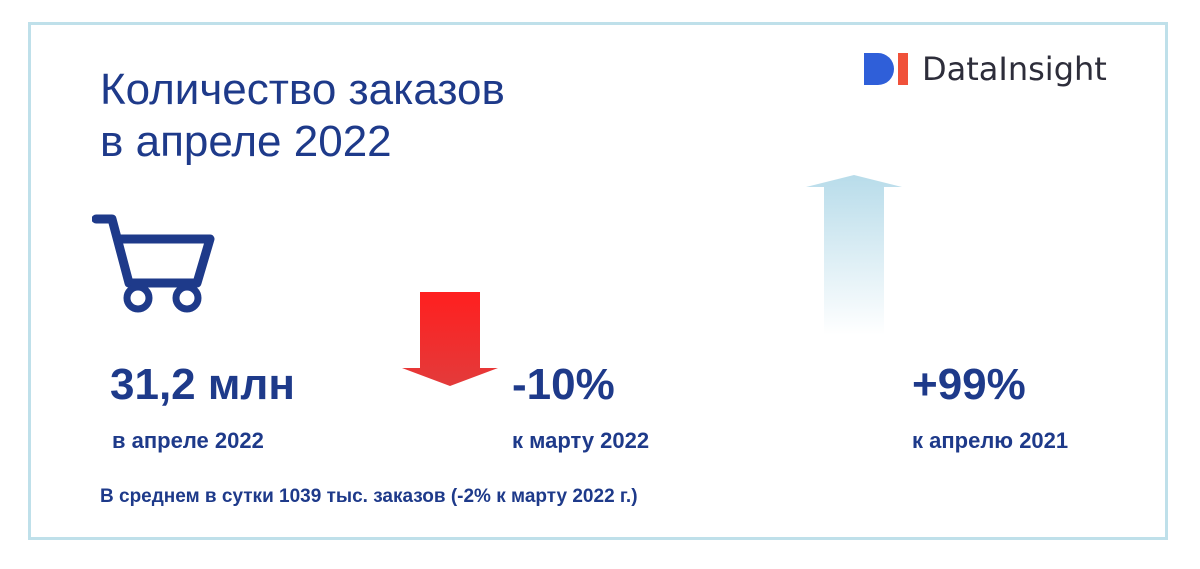 This screenshot has width=1200, height=569. What do you see at coordinates (246, 141) in the screenshot?
I see `title-line-2: в апреле 2022` at bounding box center [246, 141].